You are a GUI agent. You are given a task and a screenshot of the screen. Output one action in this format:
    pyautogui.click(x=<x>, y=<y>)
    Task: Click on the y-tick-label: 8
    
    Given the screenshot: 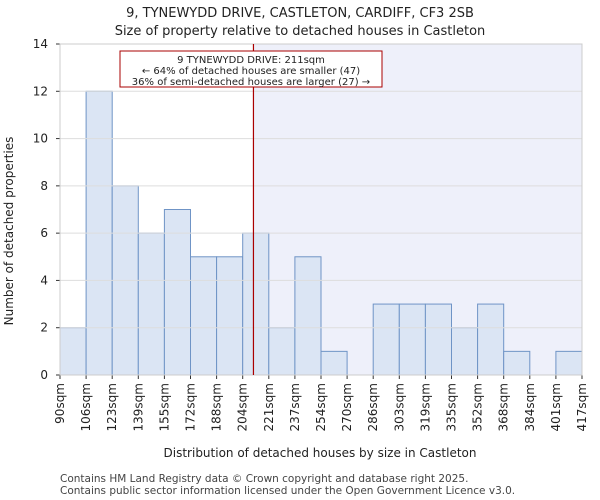 What is the action you would take?
    pyautogui.click(x=44, y=186)
    